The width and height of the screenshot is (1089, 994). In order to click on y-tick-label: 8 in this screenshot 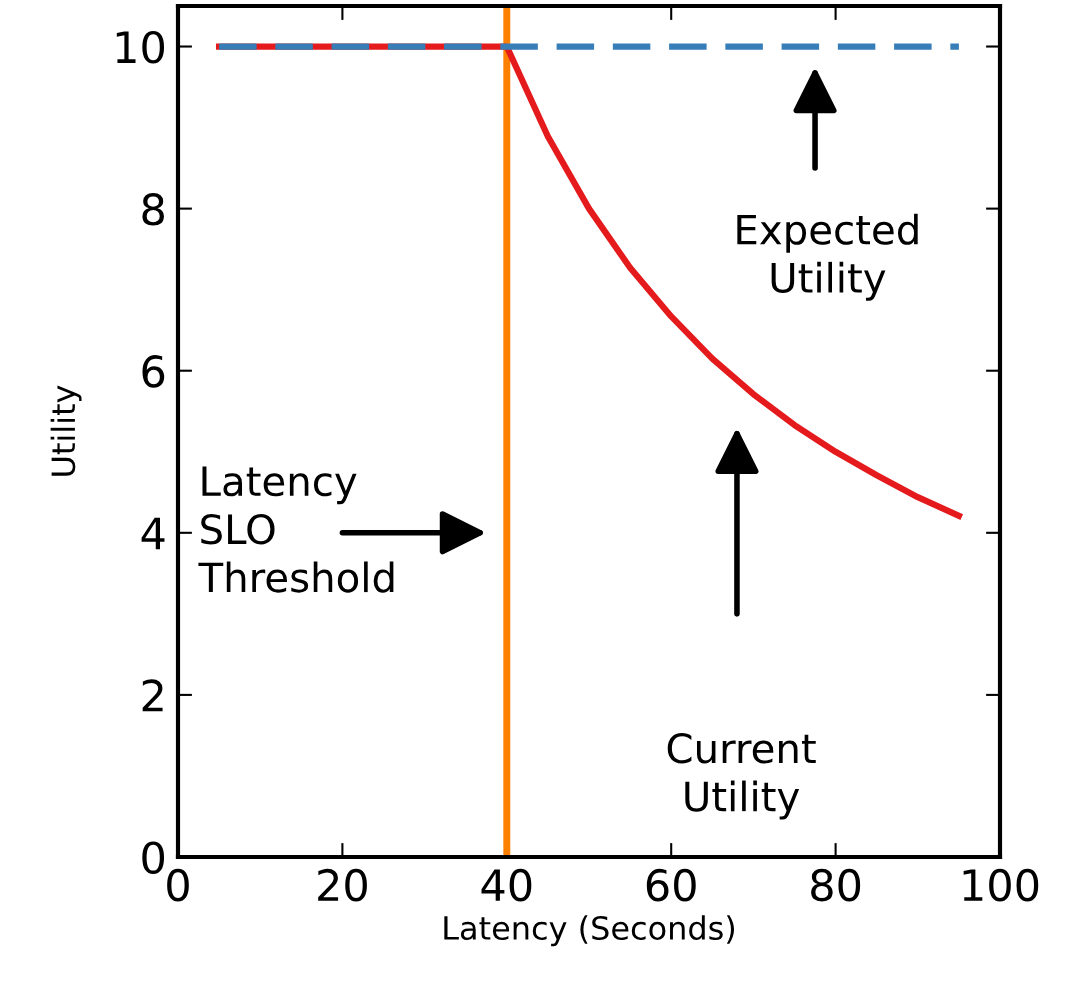, I will do `click(153, 209)`.